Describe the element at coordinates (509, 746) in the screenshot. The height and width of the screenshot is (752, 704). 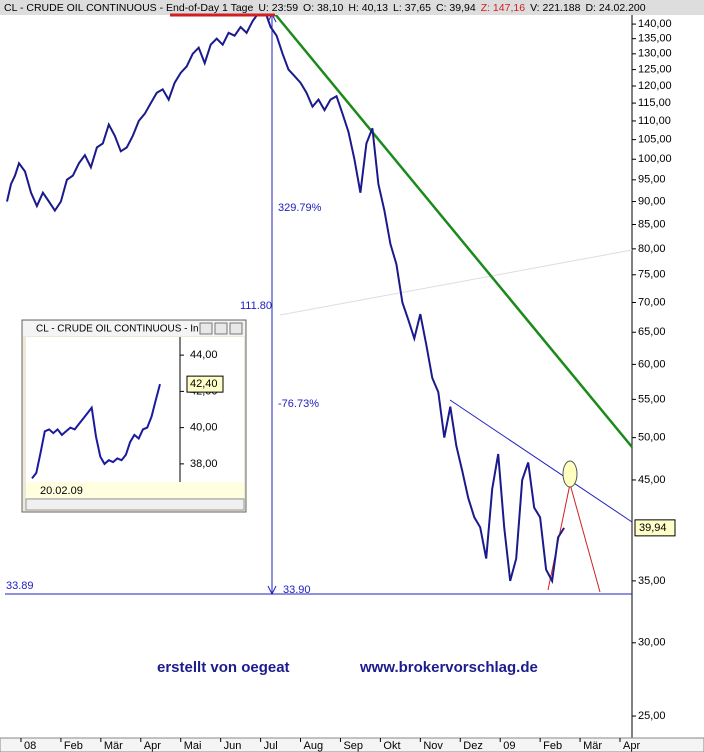
I see `x-tick-label: 09` at that location.